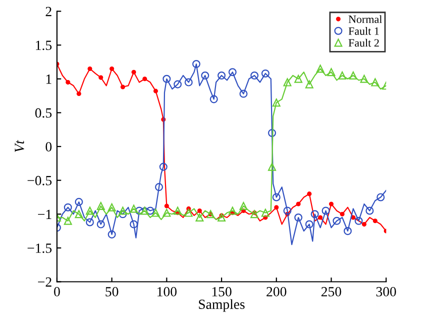 Image resolution: width=422 pixels, height=322 pixels. What do you see at coordinates (57, 291) in the screenshot?
I see `x-tick-label: 0` at bounding box center [57, 291].